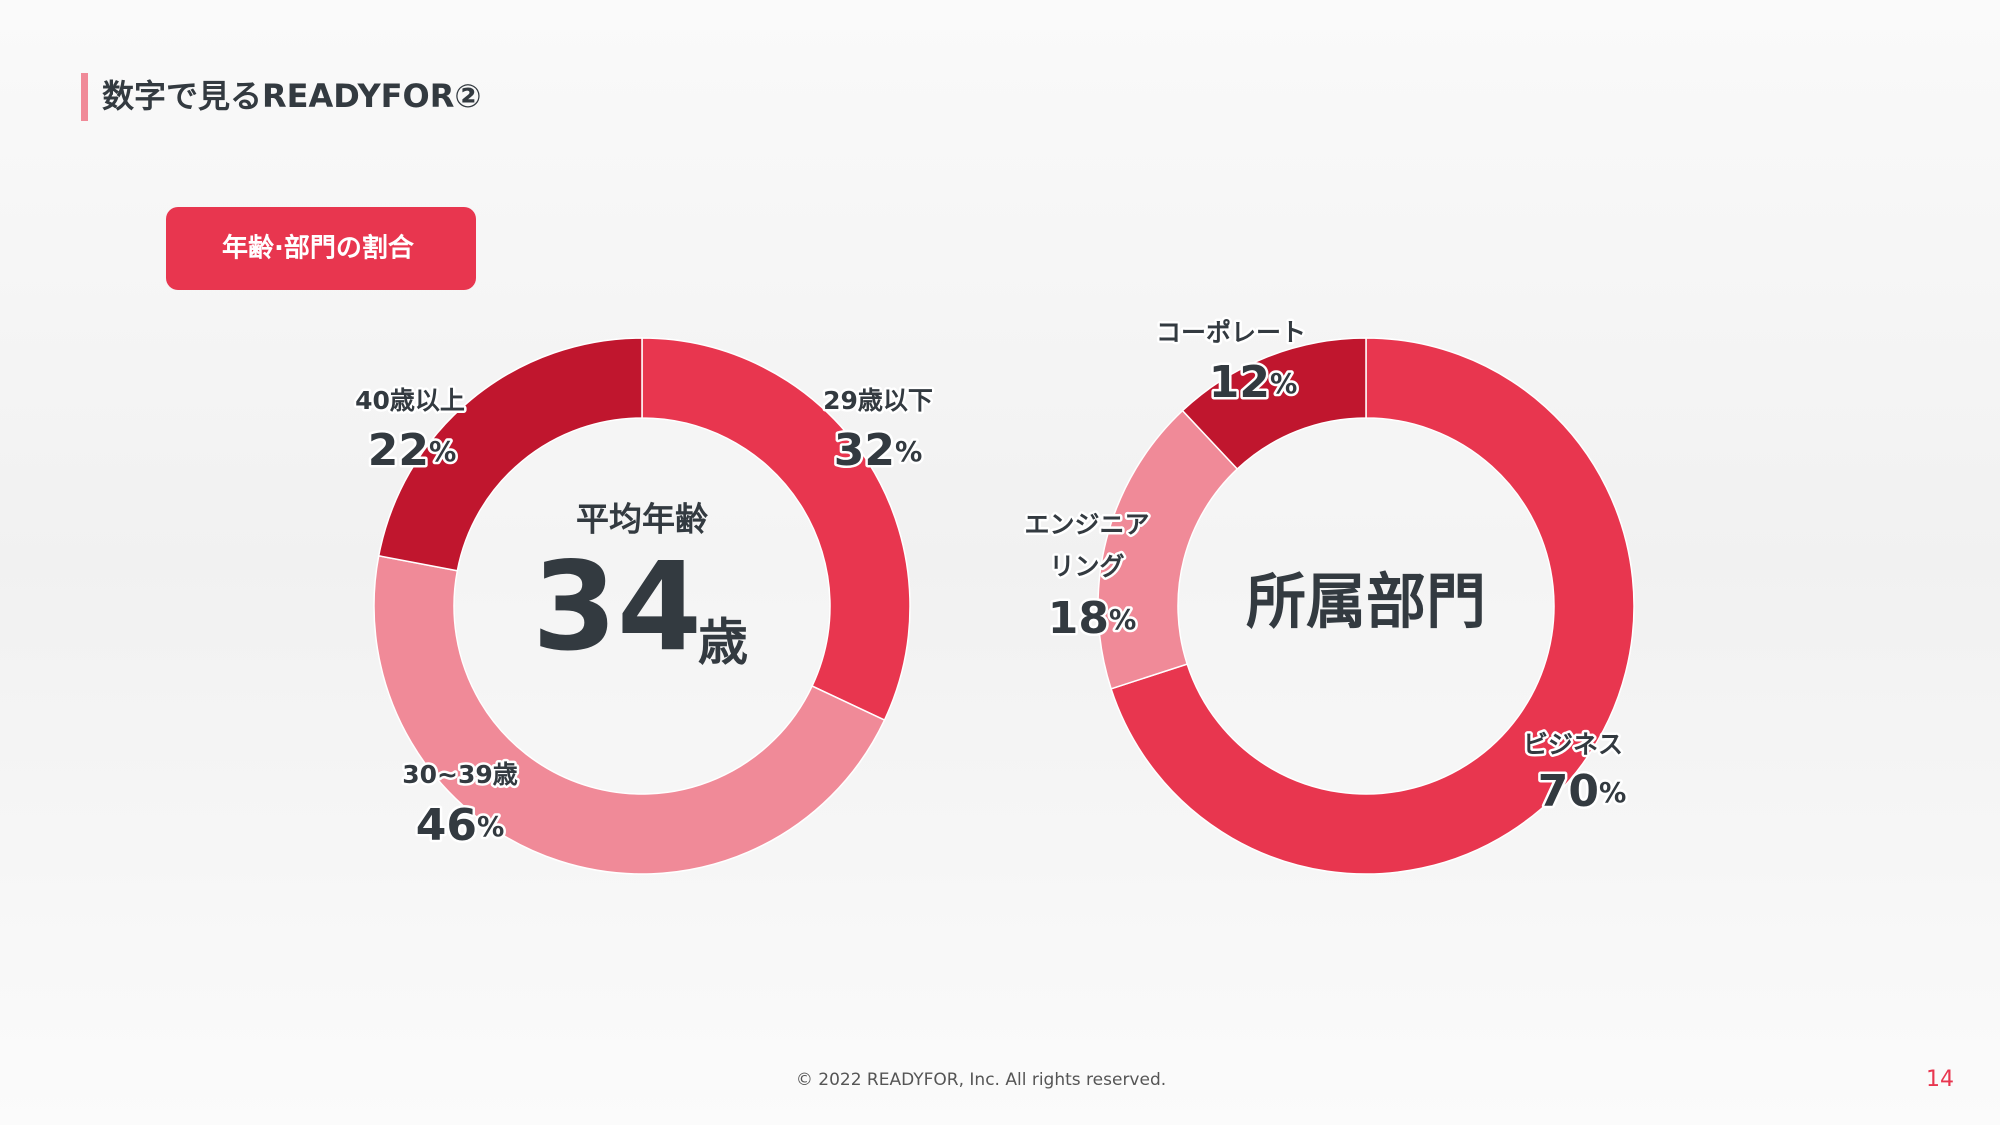 Image resolution: width=2000 pixels, height=1125 pixels. What do you see at coordinates (291, 96) in the screenshot?
I see `slide-title: 数字で見るREADYFOR②` at bounding box center [291, 96].